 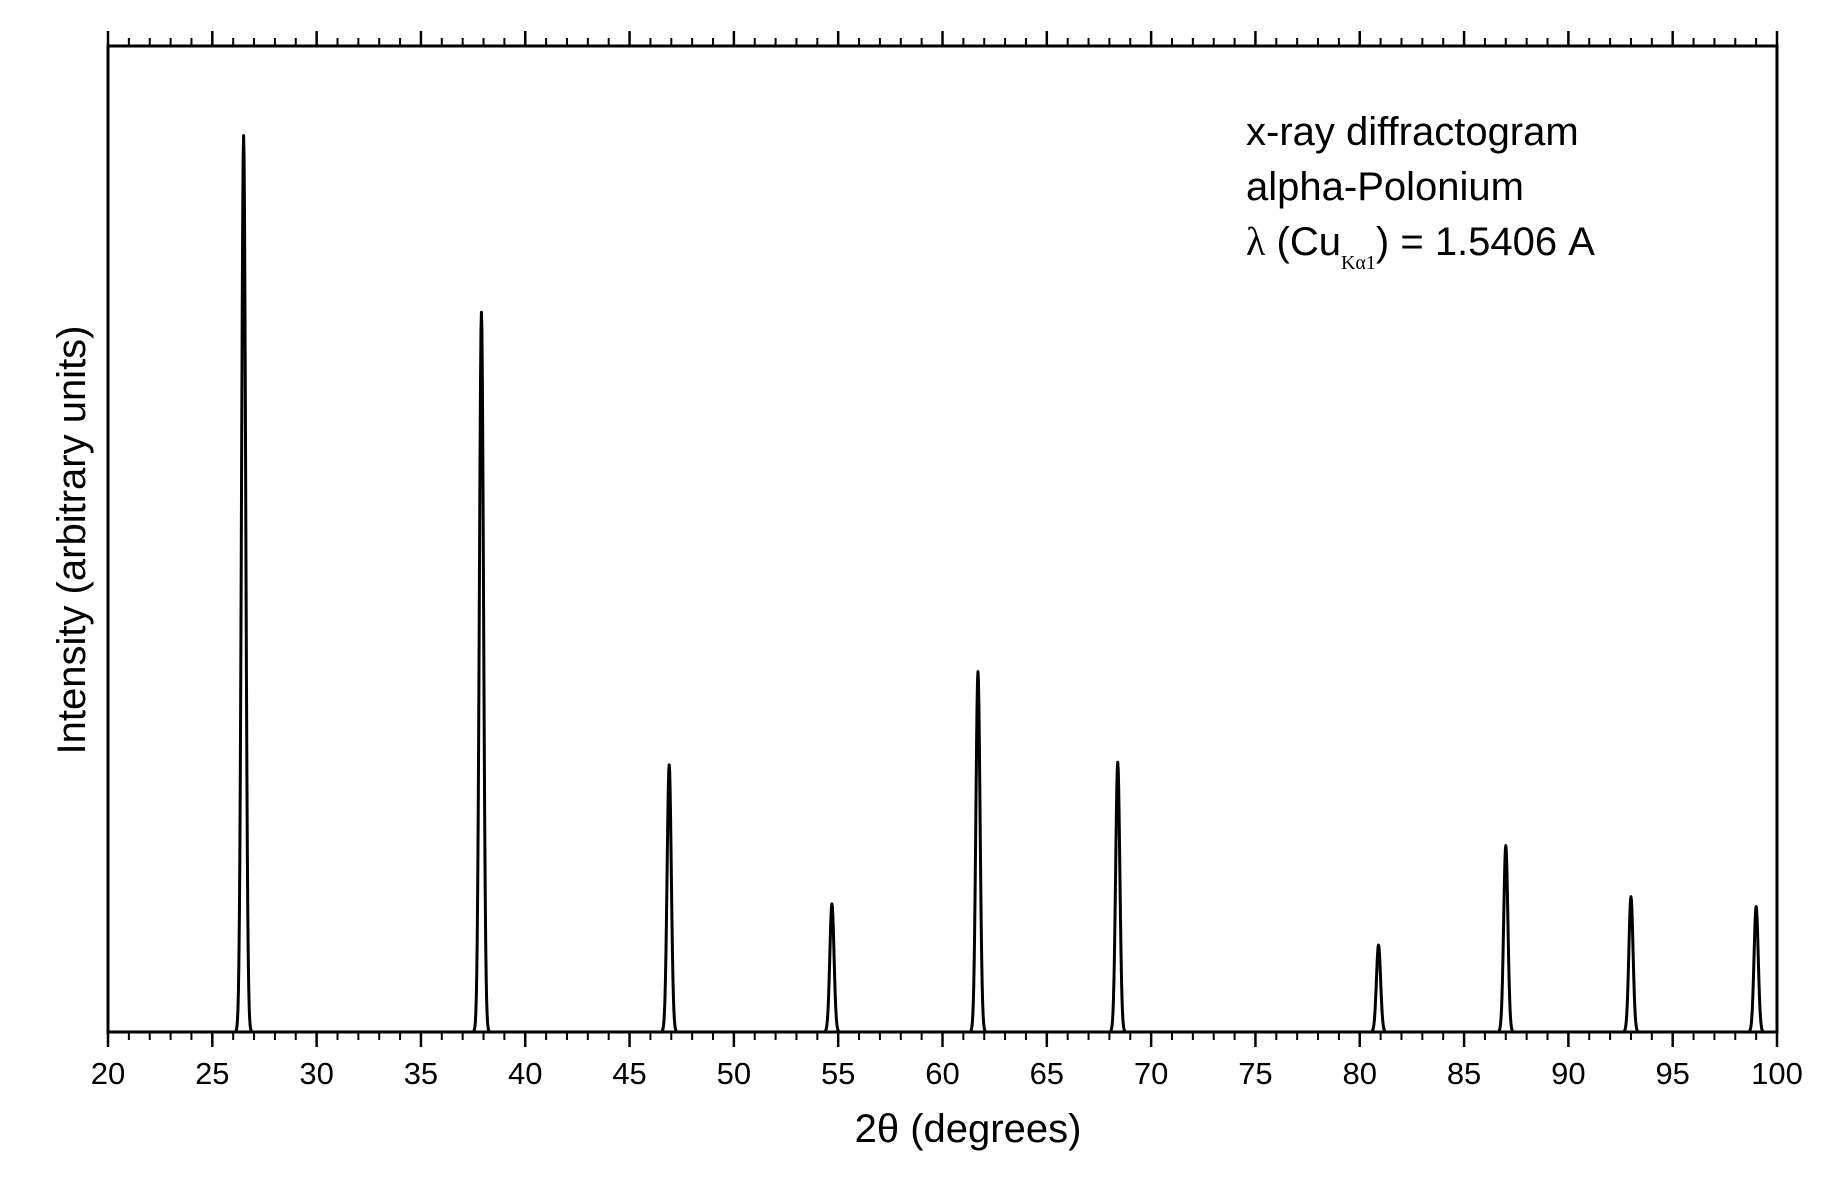 I want to click on x-tick-label: 30, so click(x=316, y=1073).